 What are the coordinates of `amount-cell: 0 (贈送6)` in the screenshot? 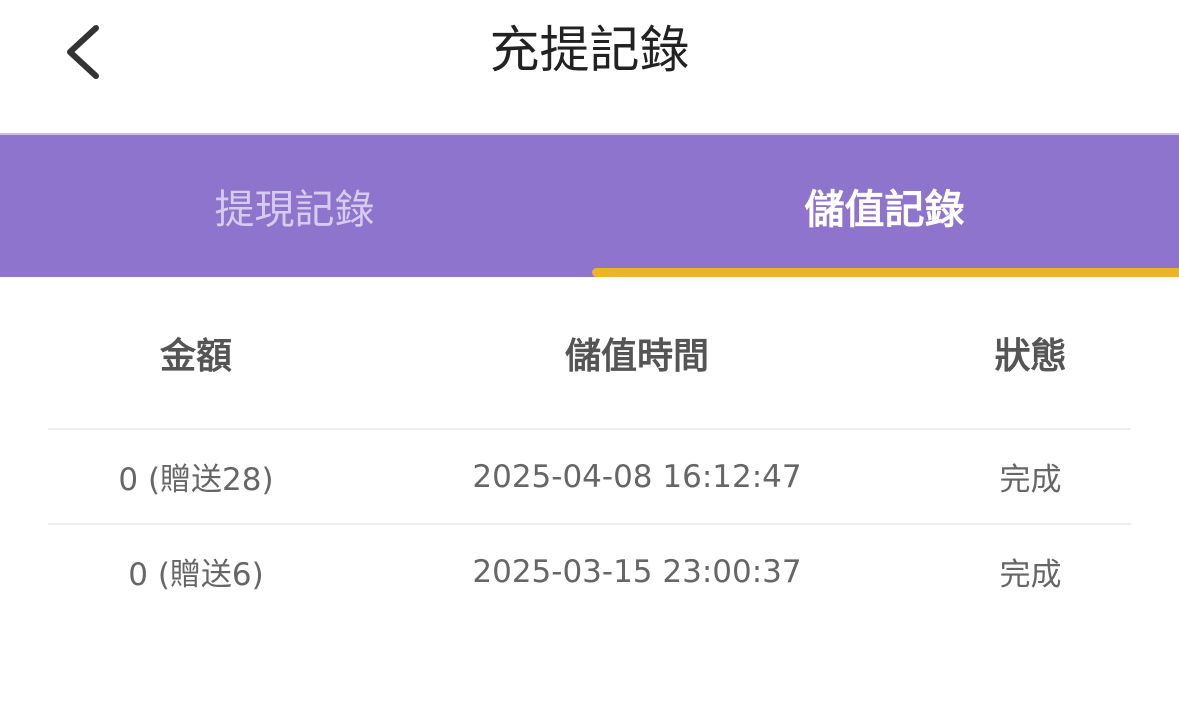 It's located at (196, 575).